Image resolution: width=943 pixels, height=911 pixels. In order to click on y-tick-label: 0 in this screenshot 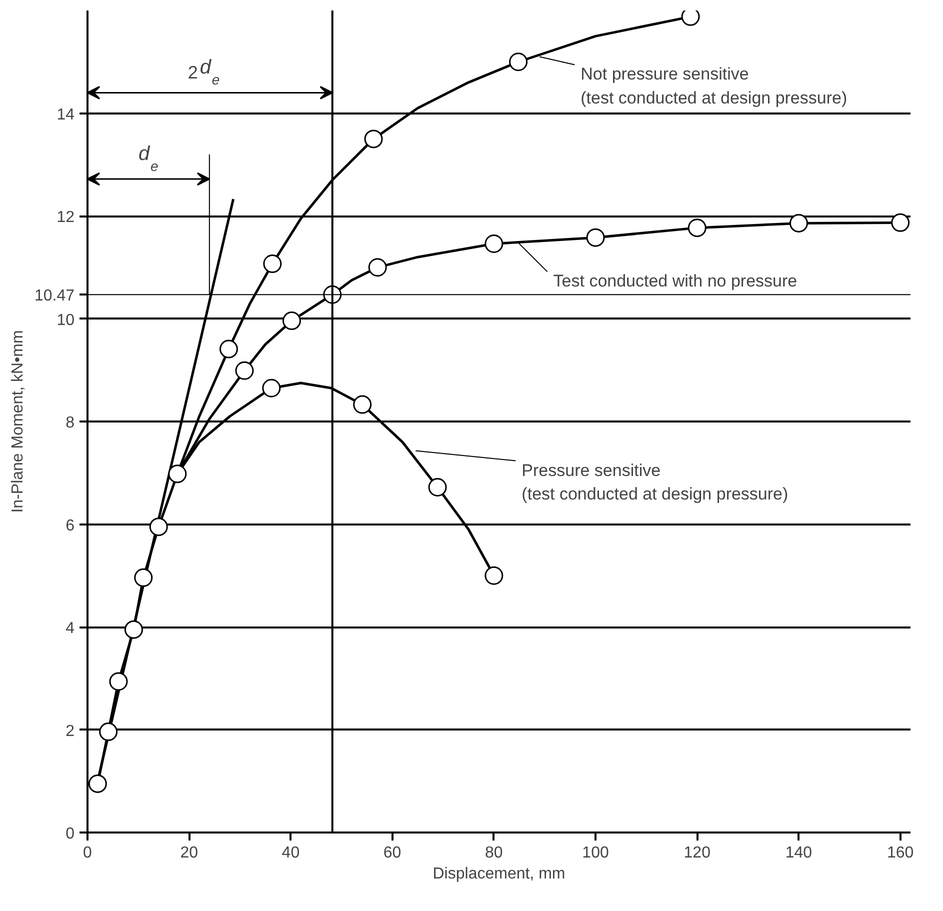, I will do `click(70, 834)`.